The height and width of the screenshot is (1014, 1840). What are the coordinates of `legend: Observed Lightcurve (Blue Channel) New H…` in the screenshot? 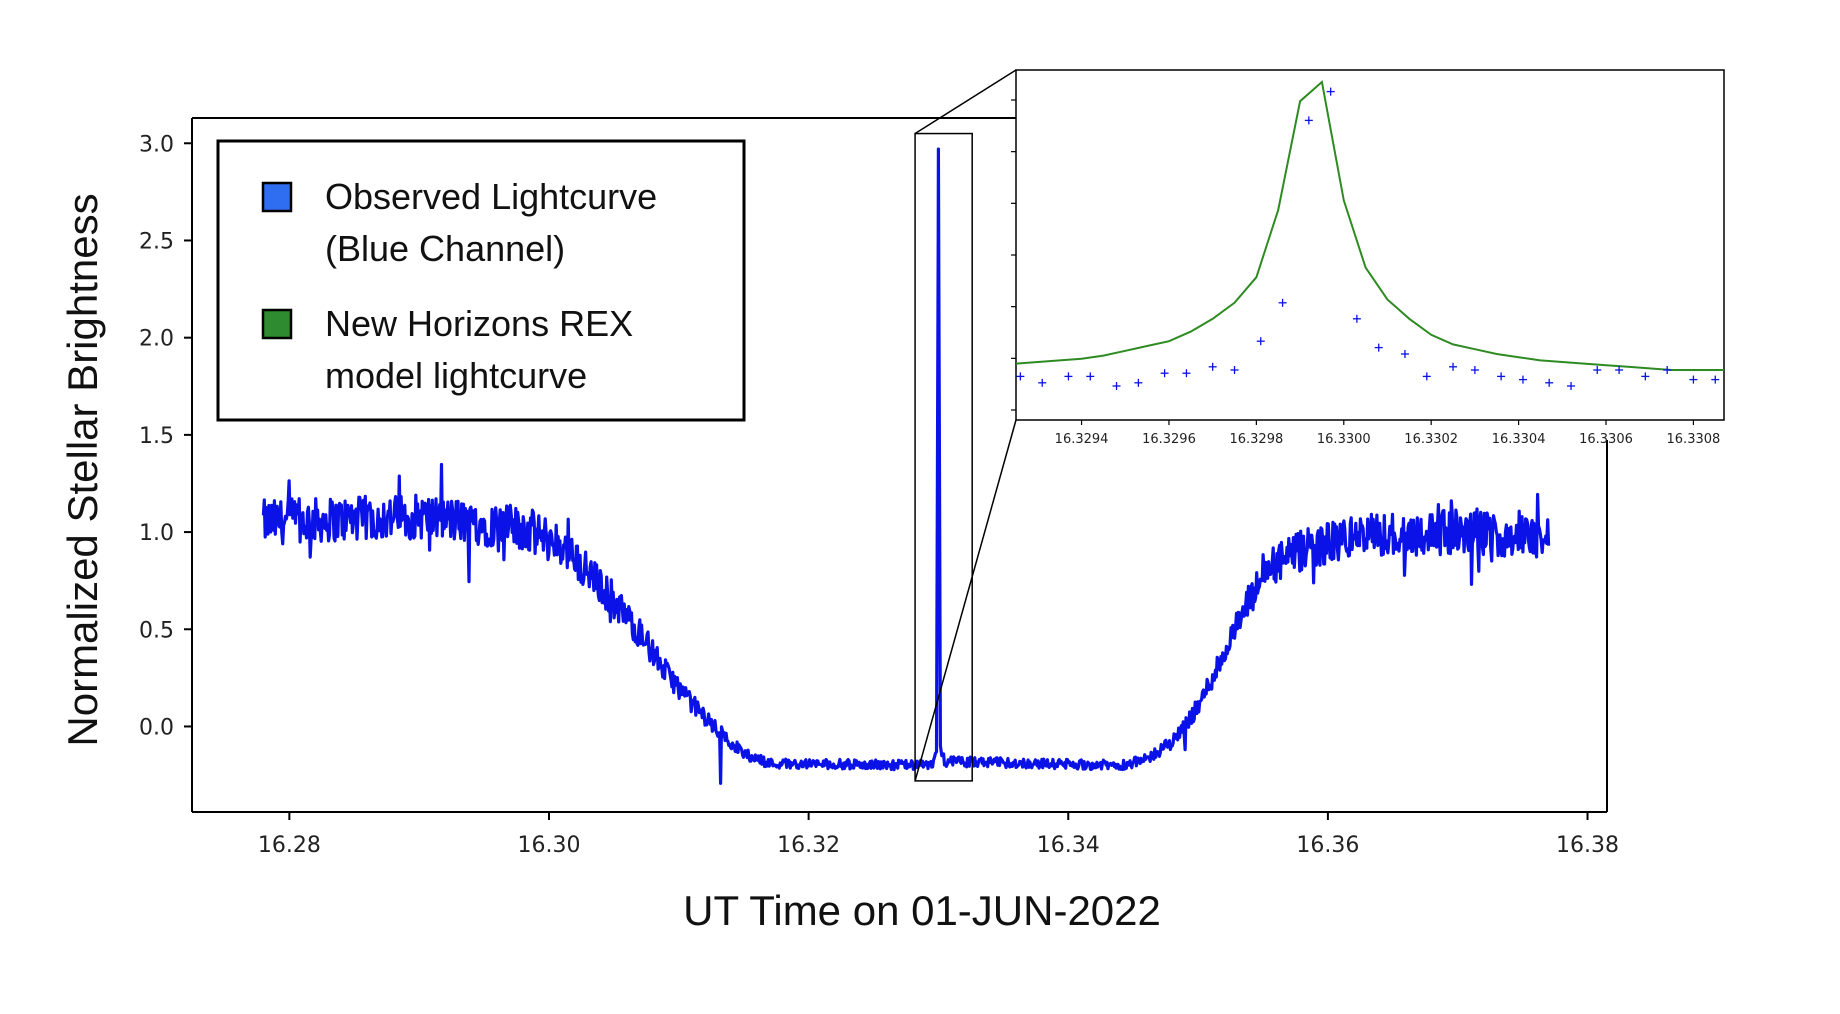 It's located at (481, 280).